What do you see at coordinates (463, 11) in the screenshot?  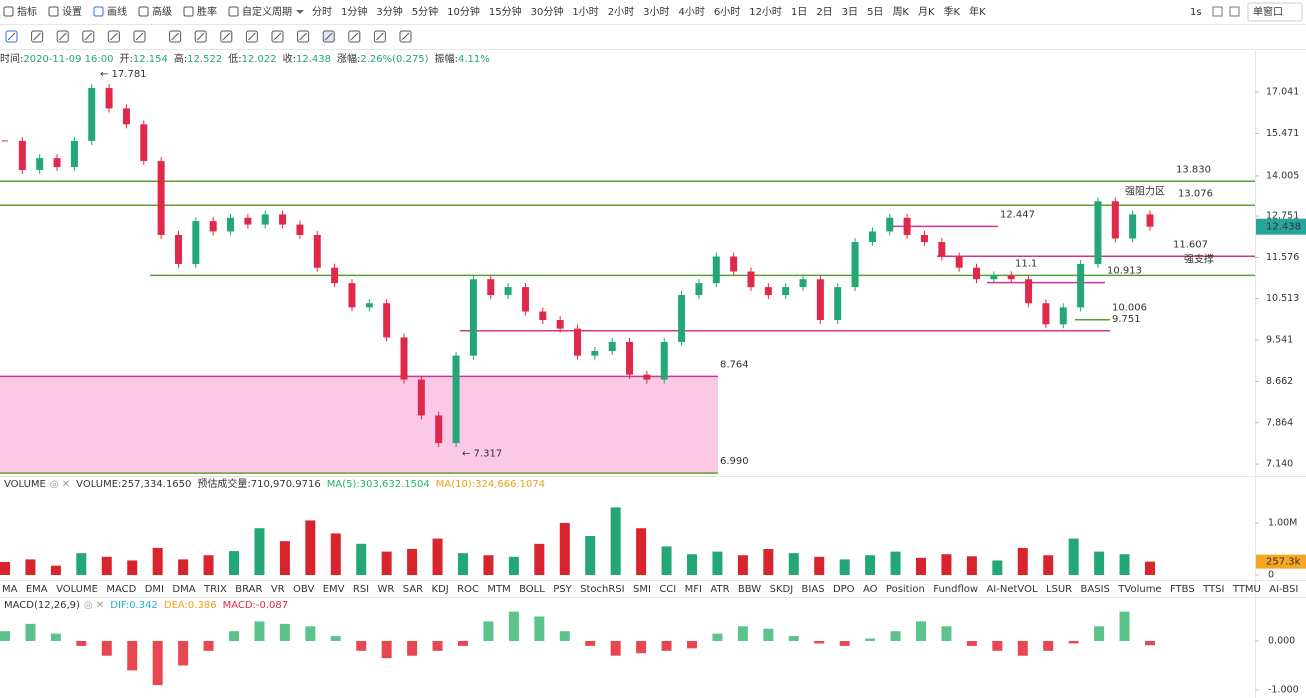 I see `period-button: 10分钟` at bounding box center [463, 11].